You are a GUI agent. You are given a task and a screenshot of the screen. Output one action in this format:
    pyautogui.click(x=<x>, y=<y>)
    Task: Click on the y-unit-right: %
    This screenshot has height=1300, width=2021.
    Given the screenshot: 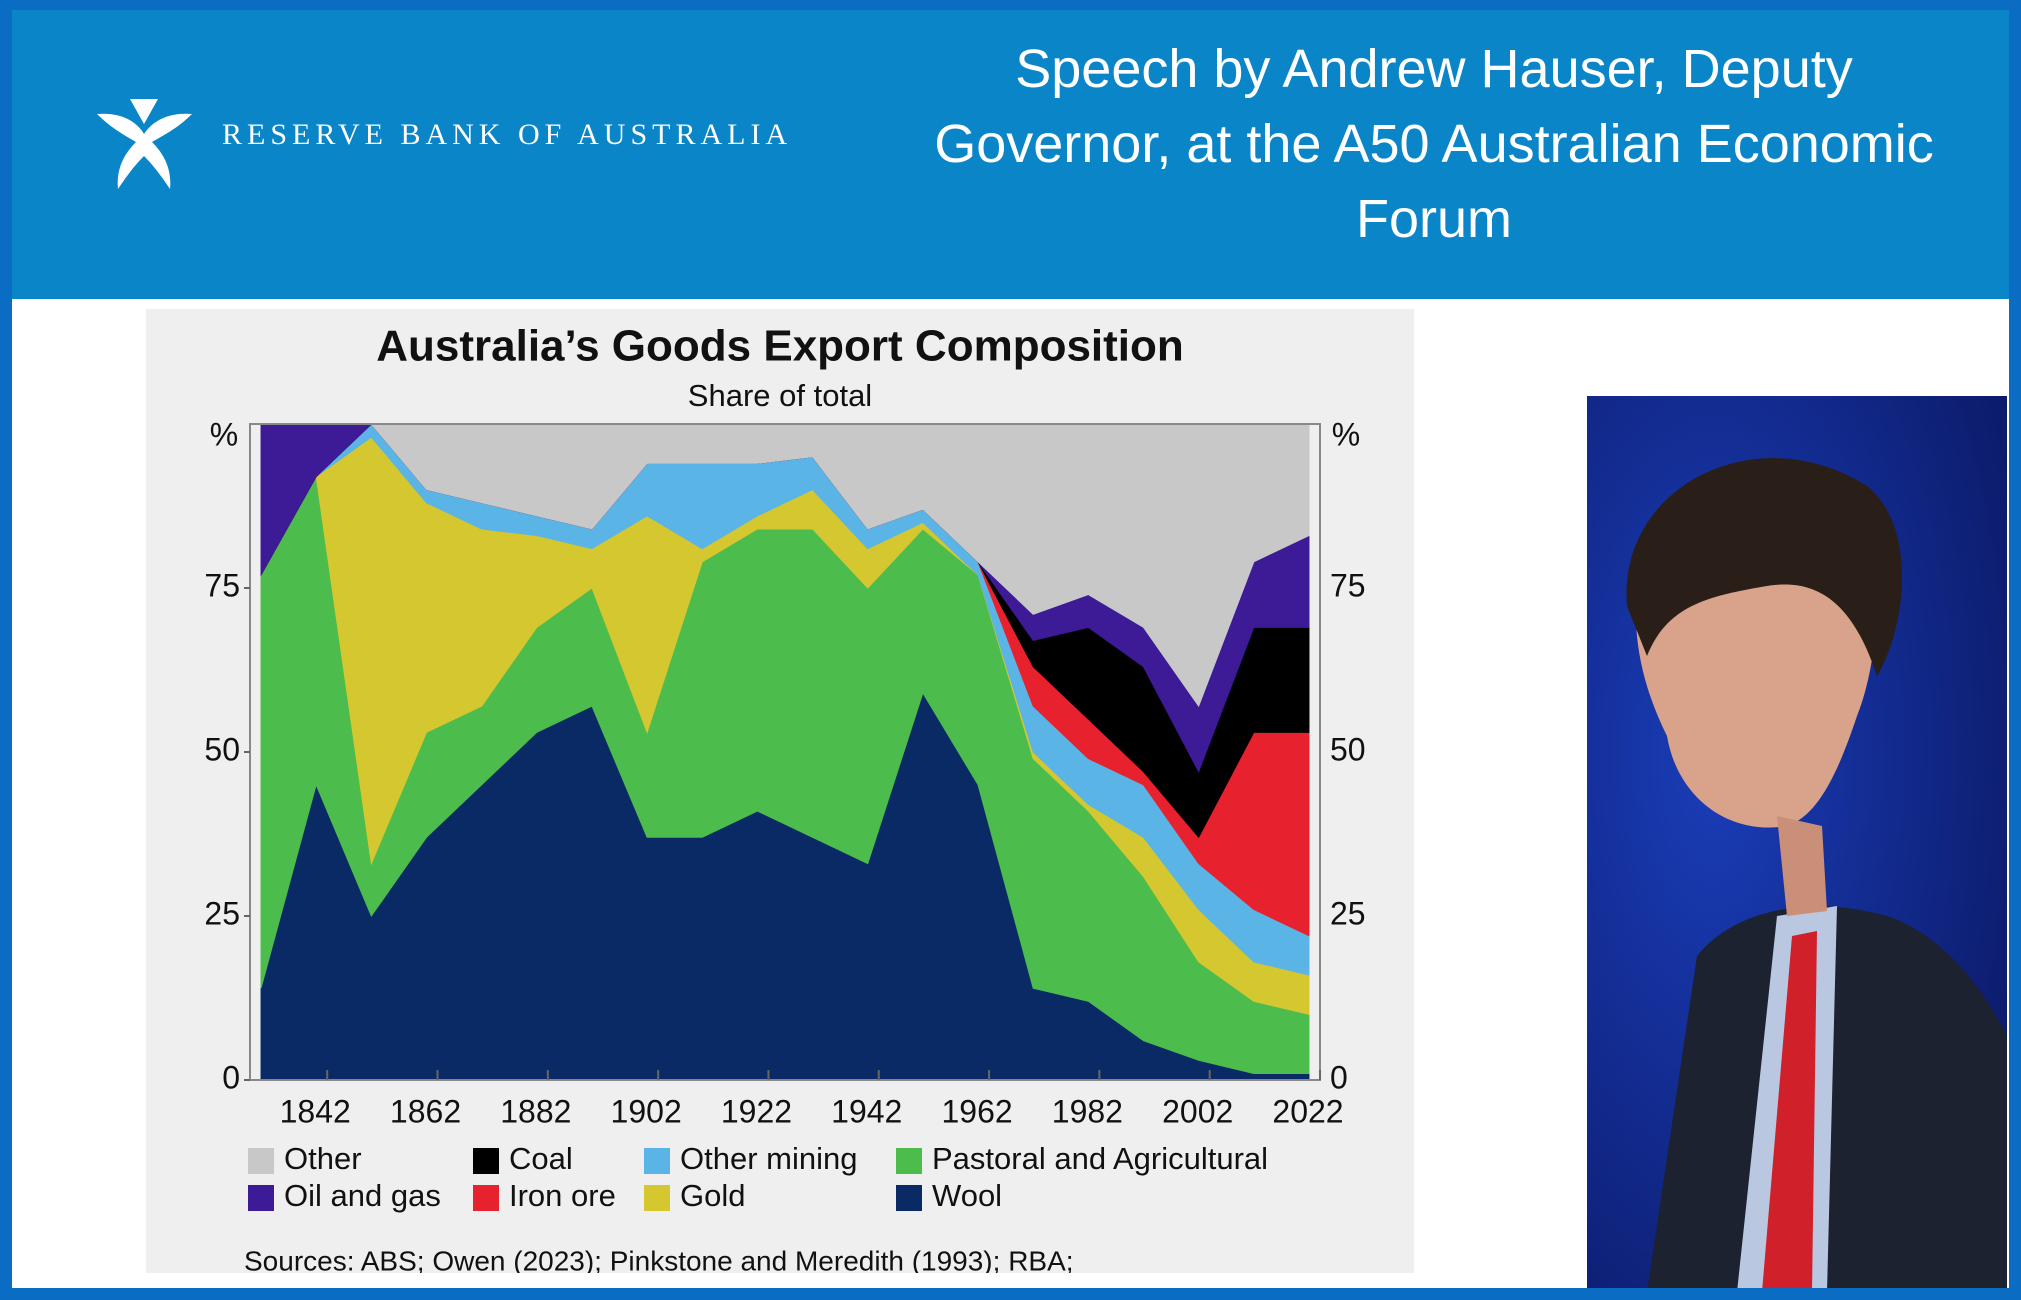 What is the action you would take?
    pyautogui.click(x=1346, y=434)
    